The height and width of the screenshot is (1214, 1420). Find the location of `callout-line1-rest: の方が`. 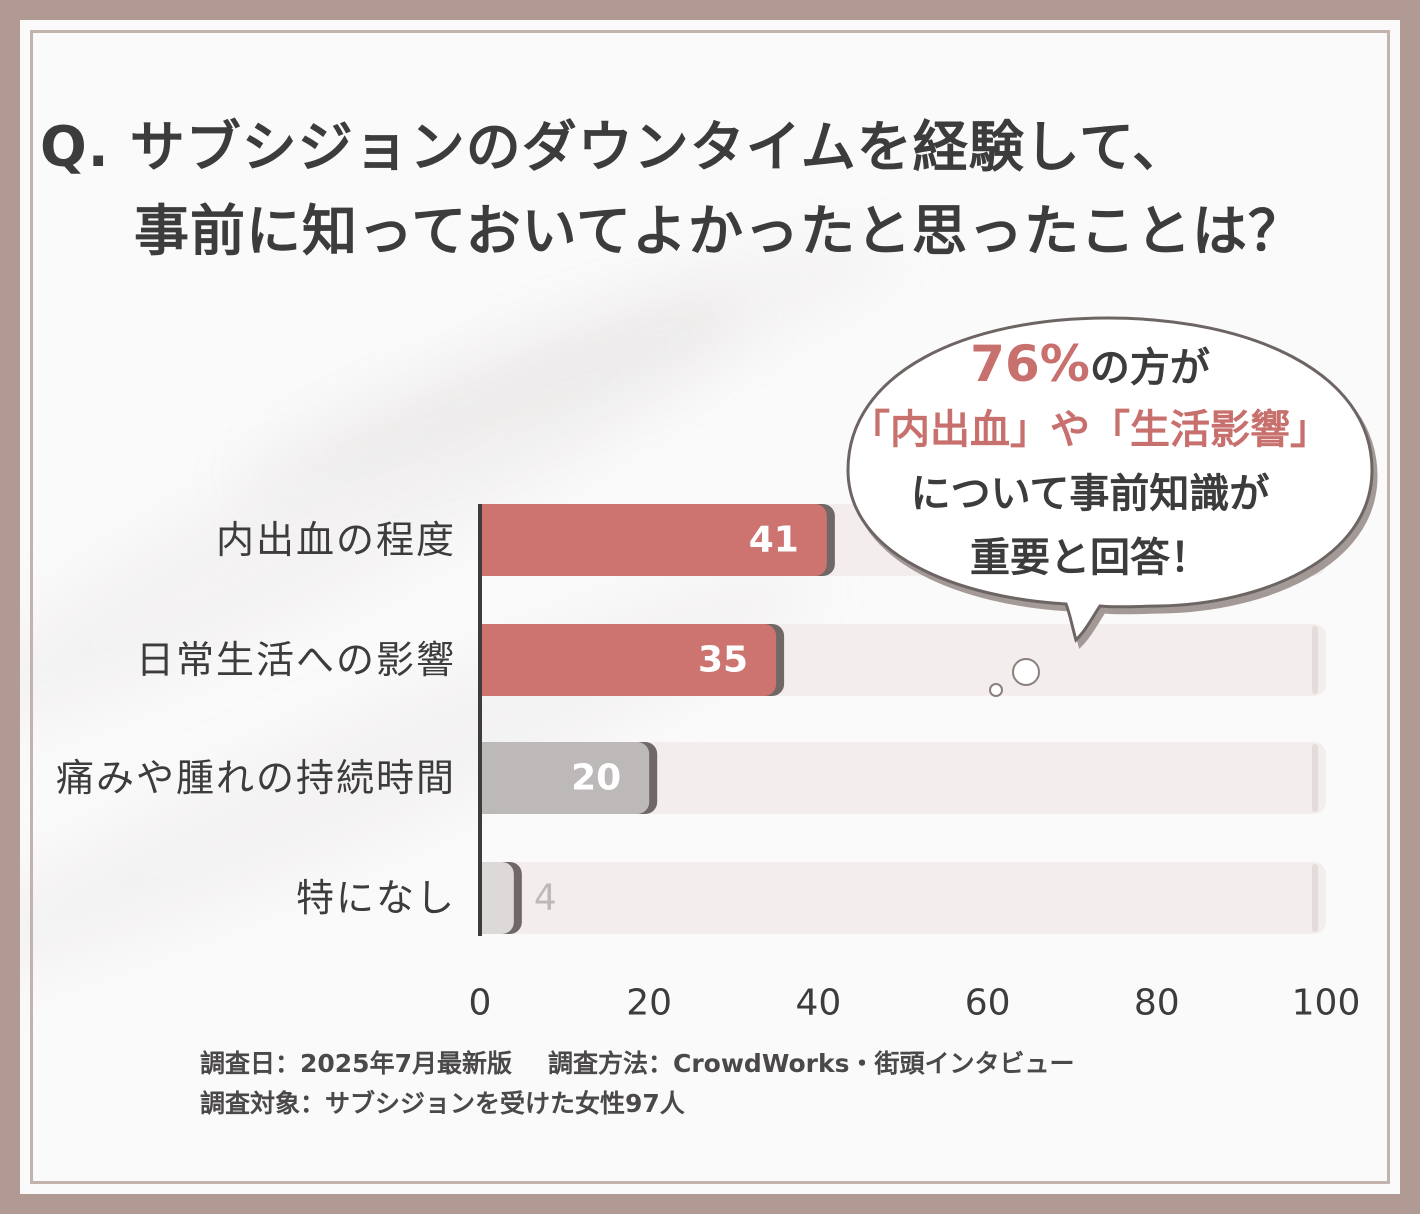

callout-line1-rest: の方が is located at coordinates (1149, 368).